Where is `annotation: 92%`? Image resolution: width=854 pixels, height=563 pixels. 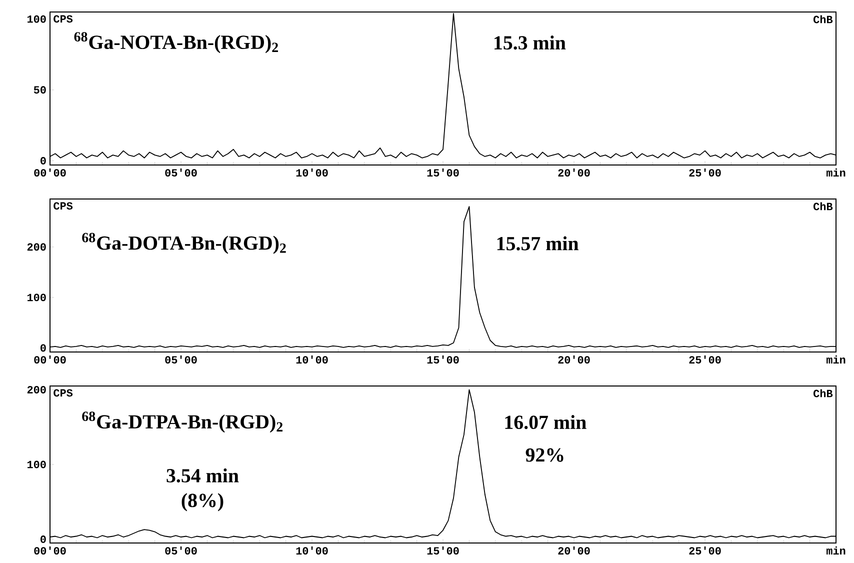 annotation: 92% is located at coordinates (545, 455).